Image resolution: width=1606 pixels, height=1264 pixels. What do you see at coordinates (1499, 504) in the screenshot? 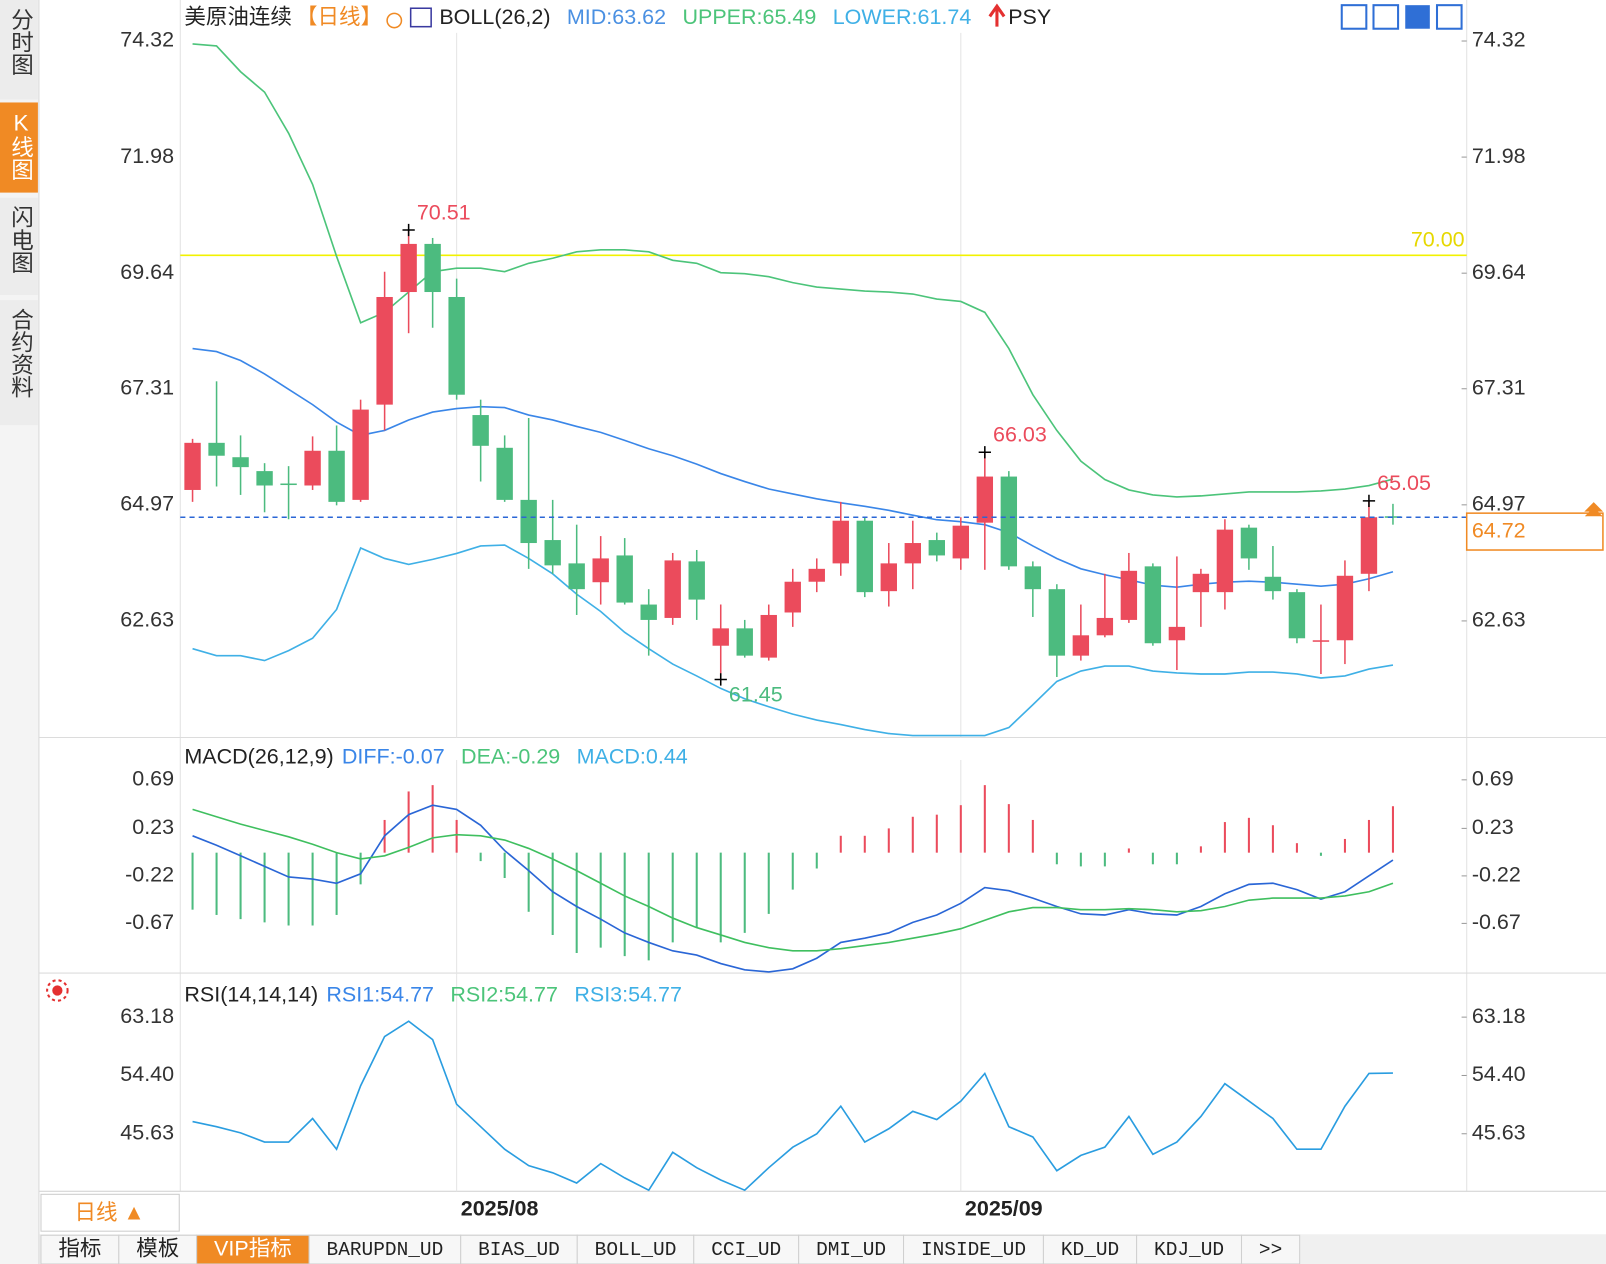
I see `y-tick-label-right: 64.97` at bounding box center [1499, 504].